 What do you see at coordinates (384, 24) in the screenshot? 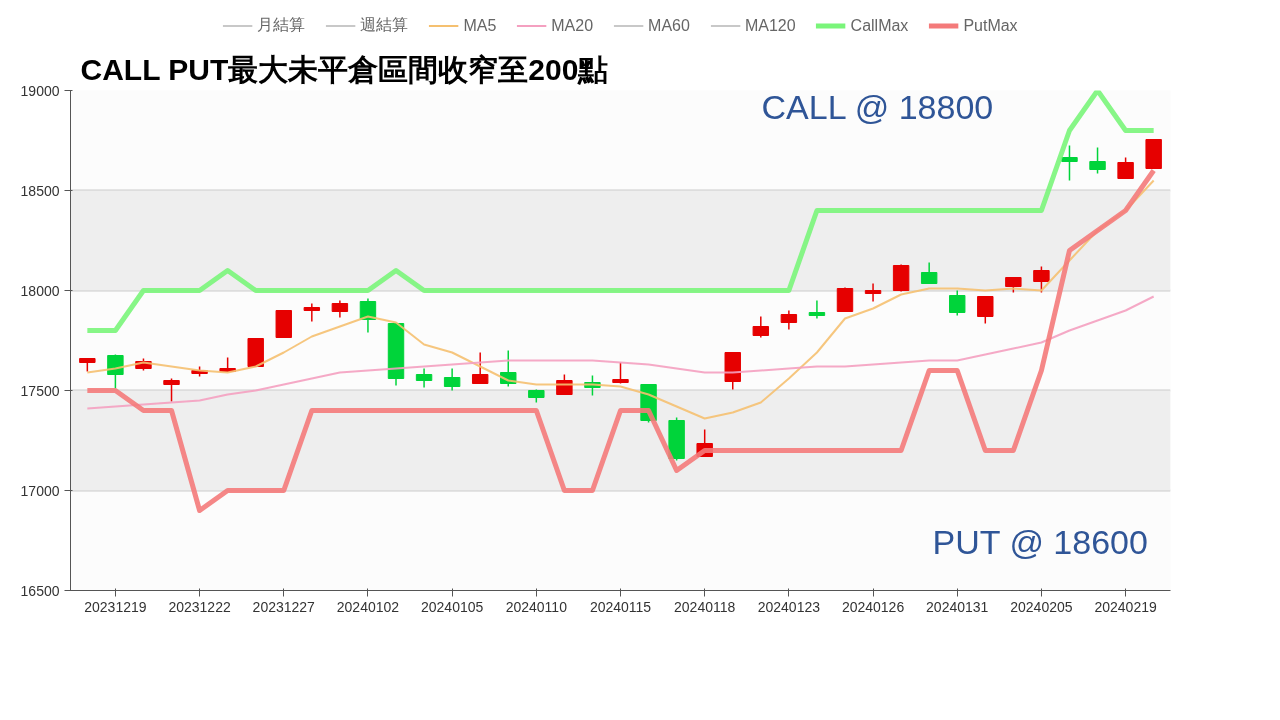
I see `legend-label: 週結算` at bounding box center [384, 24].